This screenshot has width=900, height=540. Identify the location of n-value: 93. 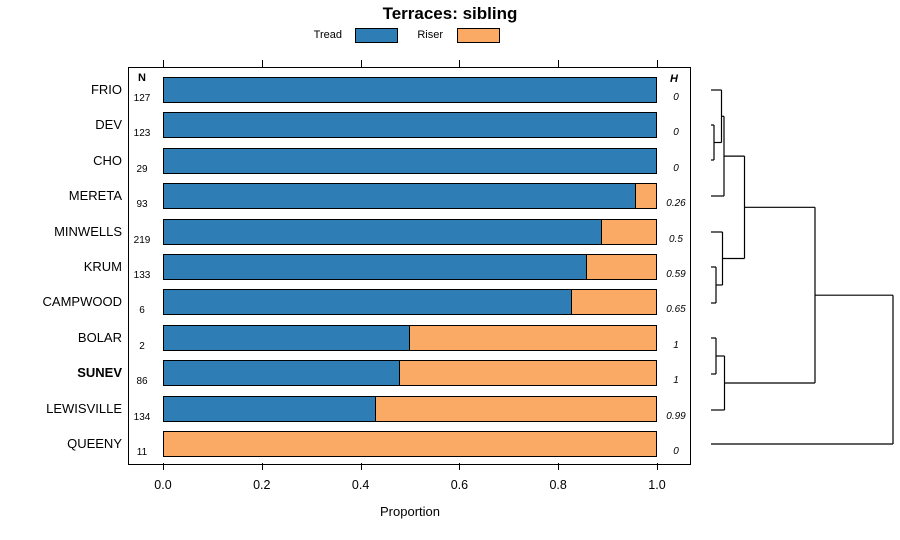
(142, 205).